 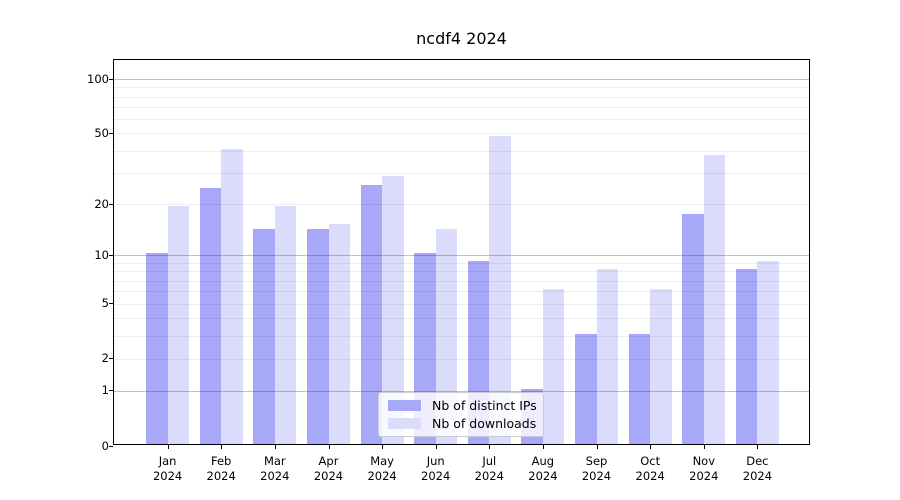 What do you see at coordinates (651, 447) in the screenshot?
I see `x-tick-oct` at bounding box center [651, 447].